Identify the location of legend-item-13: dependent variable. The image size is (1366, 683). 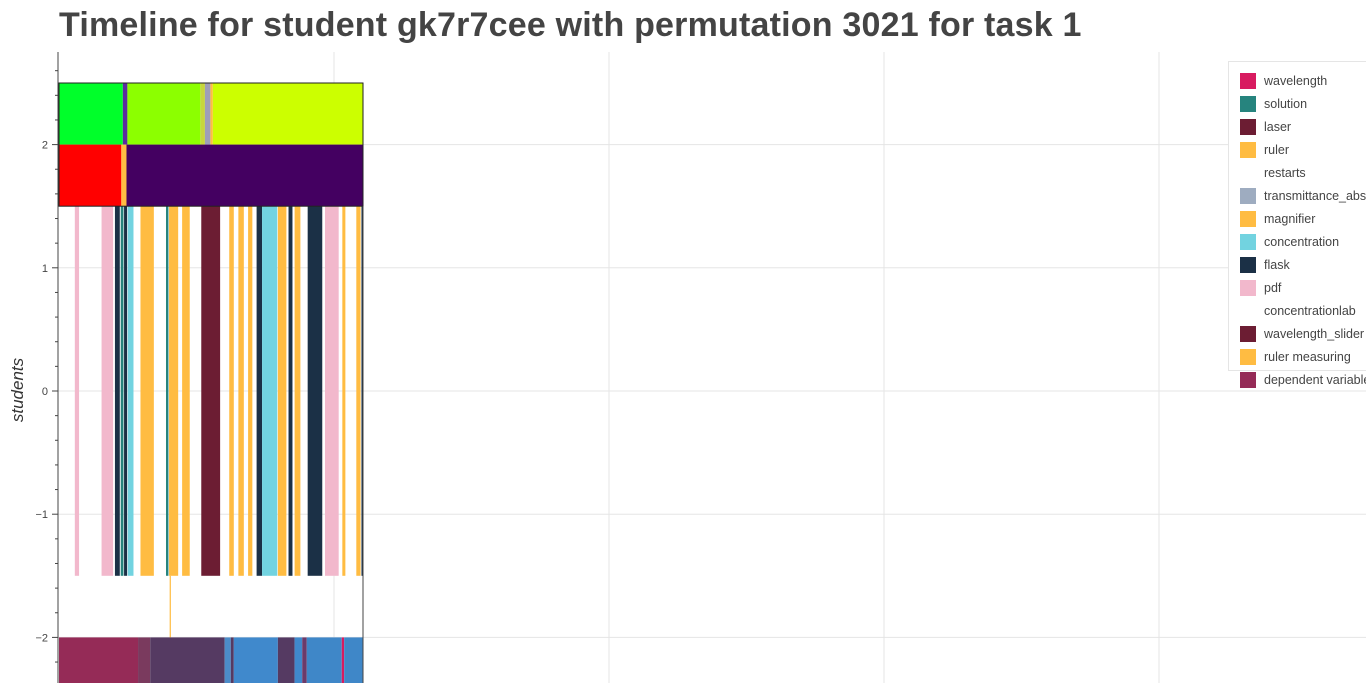
(1303, 380).